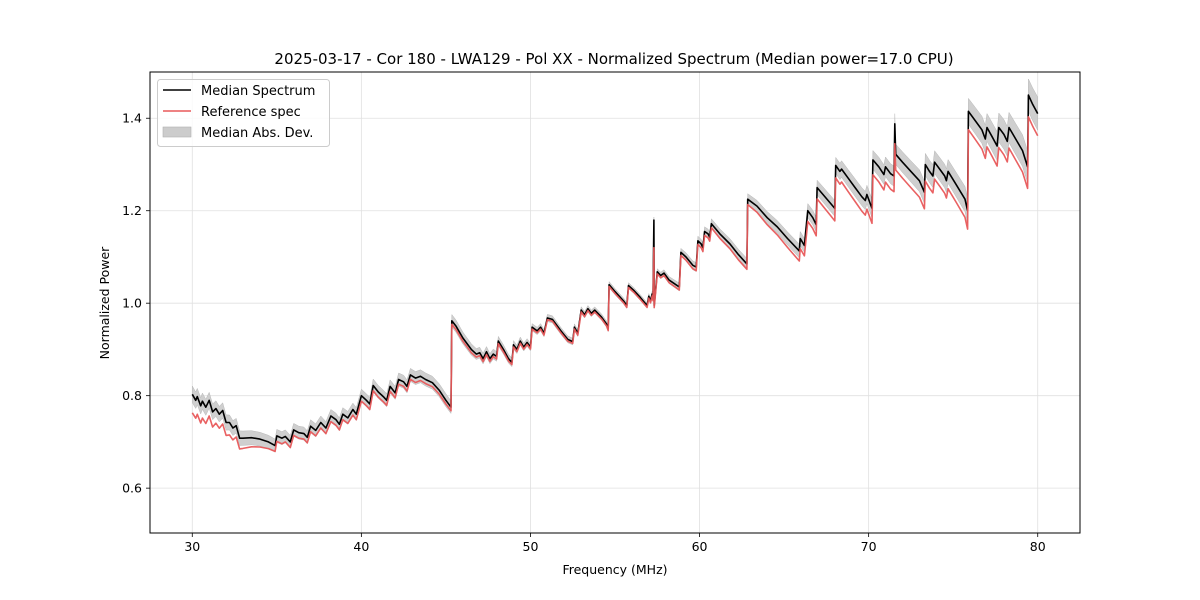 The height and width of the screenshot is (600, 1200). I want to click on y-tick-label: 0.6, so click(132, 488).